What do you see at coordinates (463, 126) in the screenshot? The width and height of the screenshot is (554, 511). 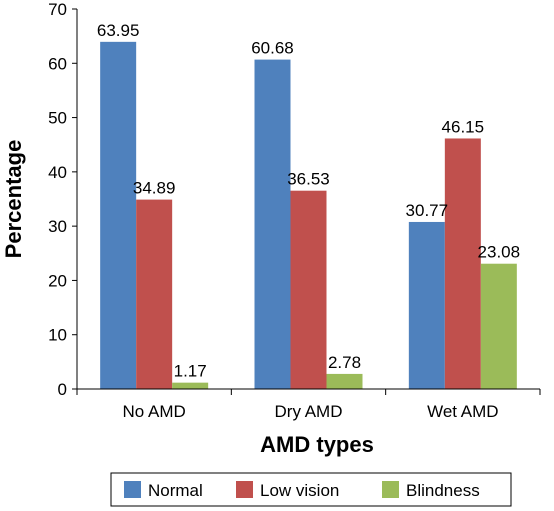 I see `data-label: 46.15` at bounding box center [463, 126].